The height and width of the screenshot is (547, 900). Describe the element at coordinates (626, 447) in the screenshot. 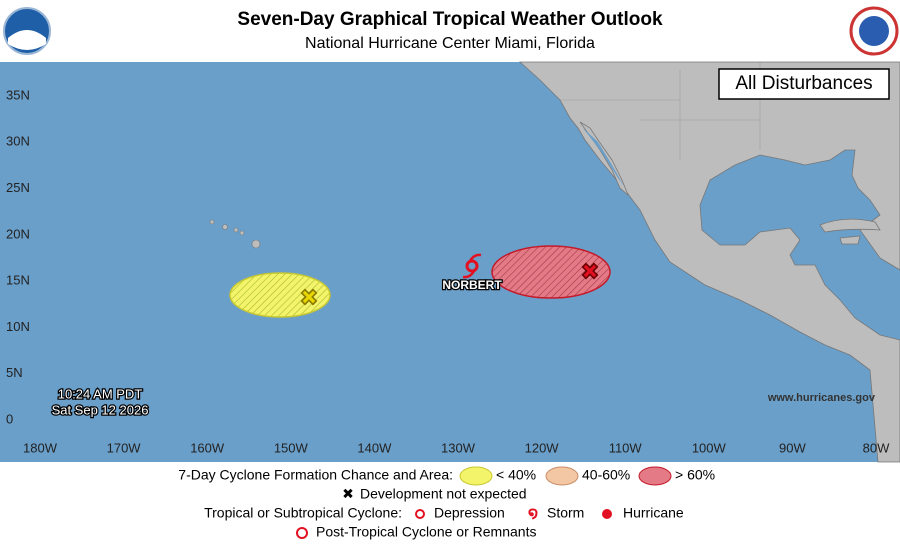

I see `lon-label: 110W` at that location.